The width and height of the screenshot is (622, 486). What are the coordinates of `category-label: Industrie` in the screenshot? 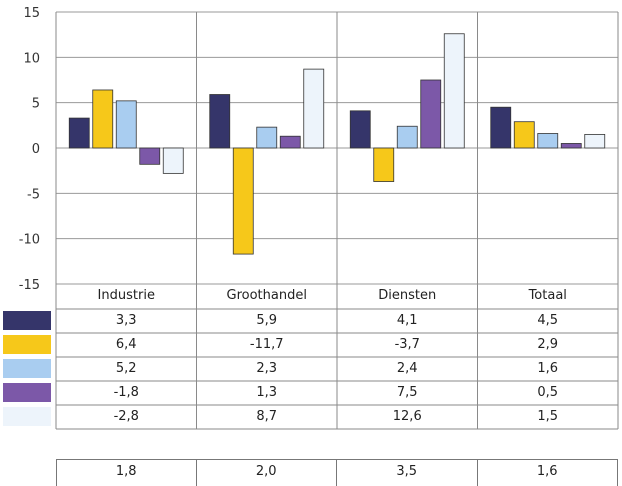 It's located at (126, 295).